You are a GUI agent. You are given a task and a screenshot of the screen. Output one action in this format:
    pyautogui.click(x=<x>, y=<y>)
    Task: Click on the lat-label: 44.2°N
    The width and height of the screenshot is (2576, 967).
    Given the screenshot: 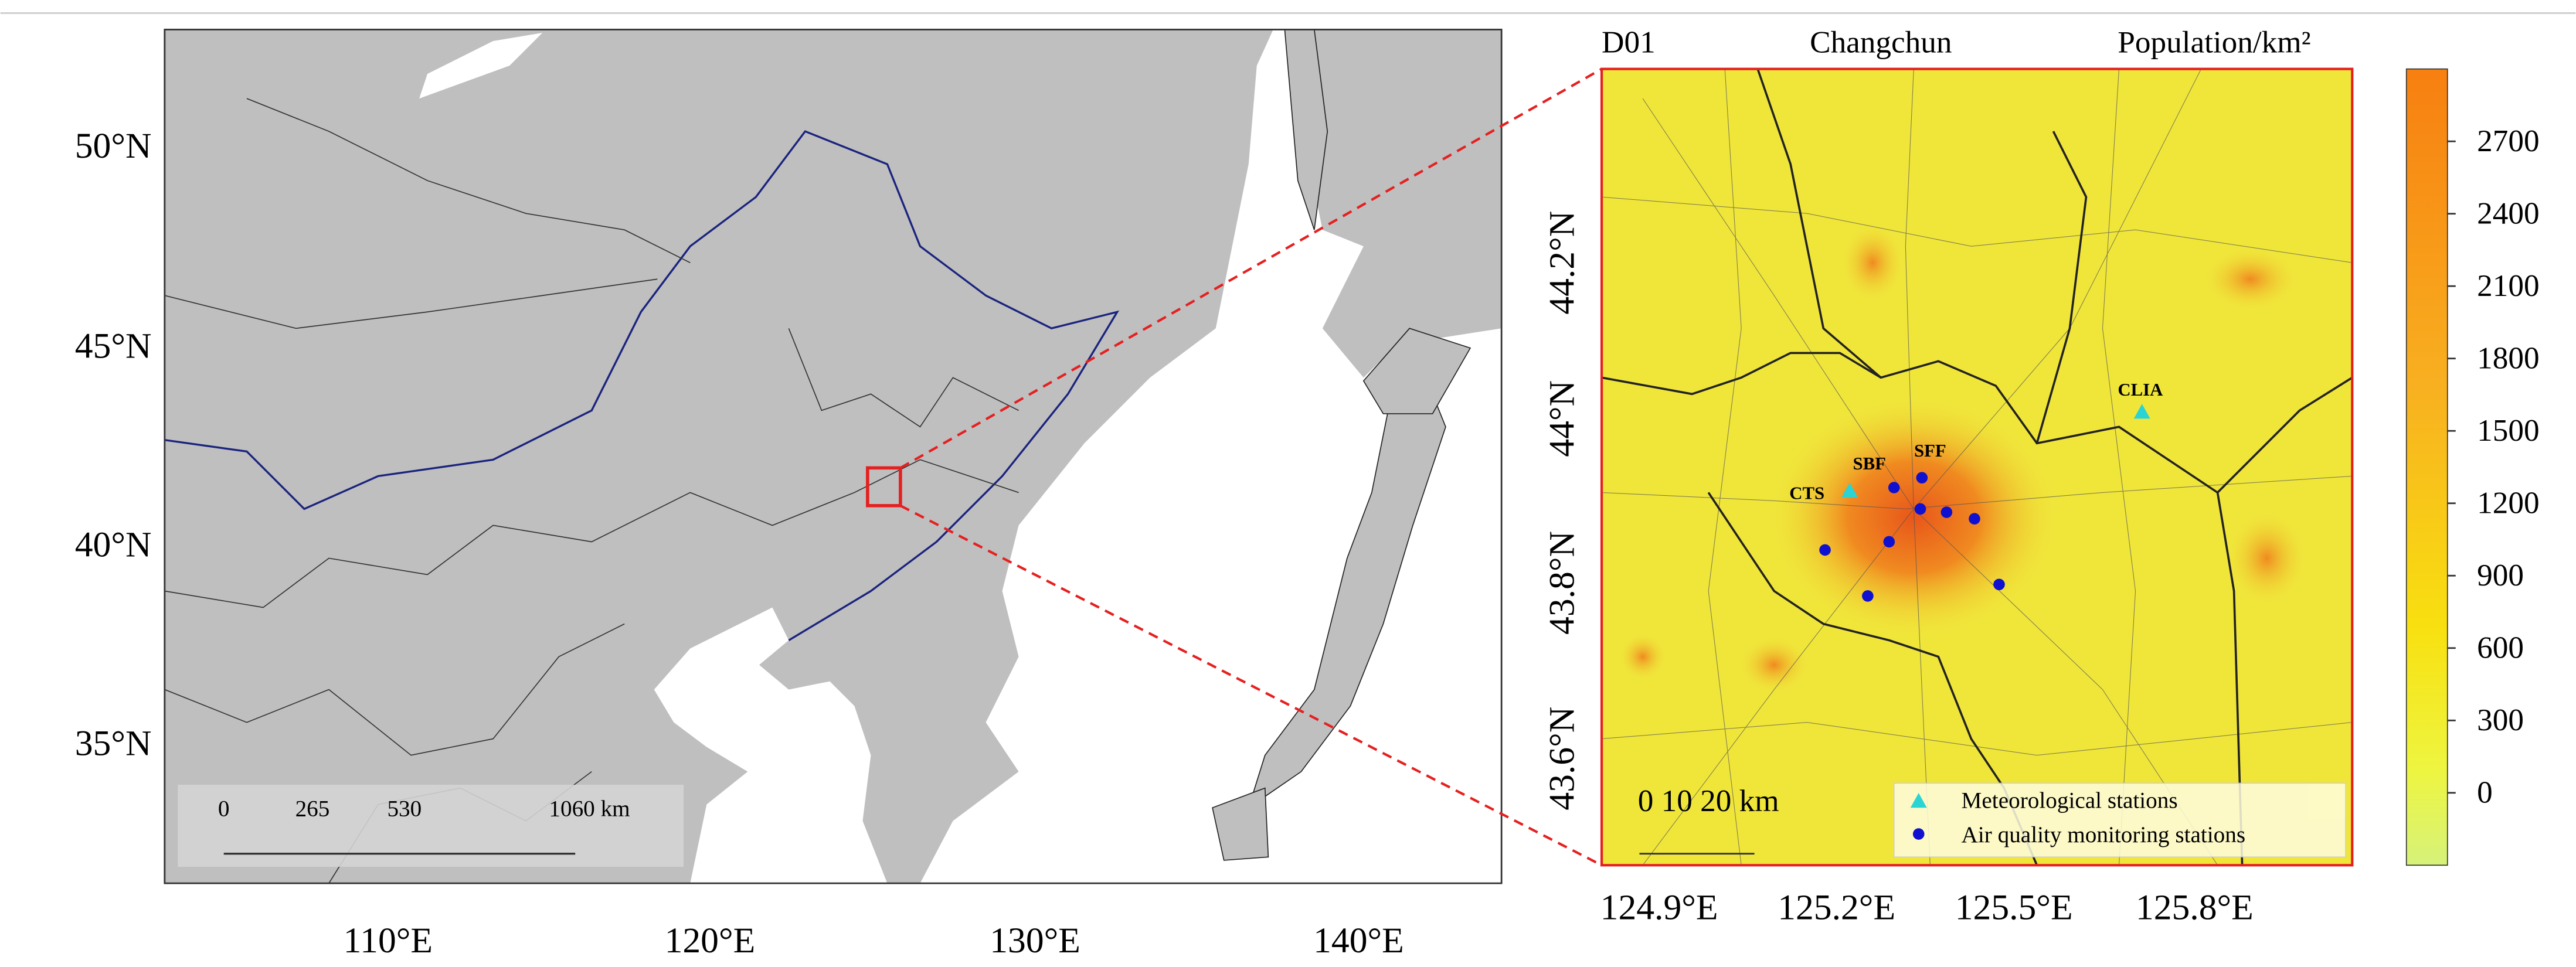 What is the action you would take?
    pyautogui.click(x=1562, y=263)
    